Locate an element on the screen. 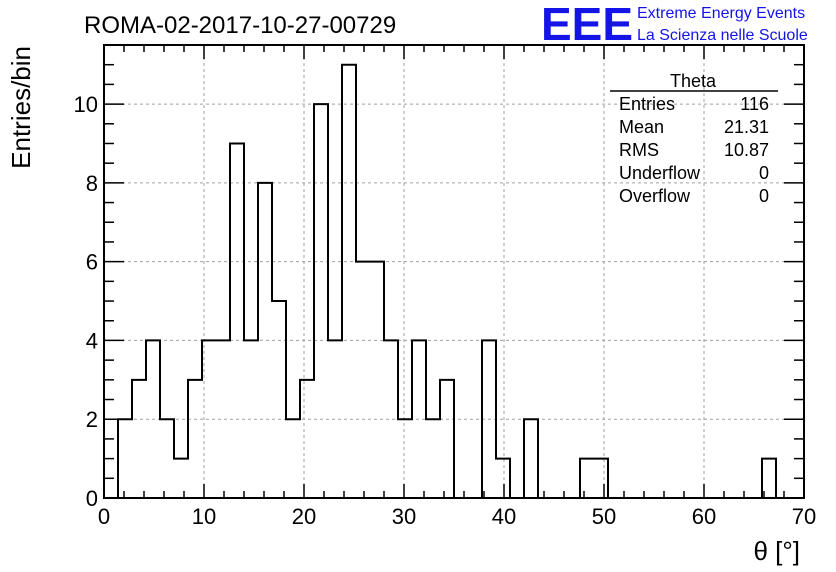 The width and height of the screenshot is (836, 572). y-tick-label: 0 is located at coordinates (92, 498).